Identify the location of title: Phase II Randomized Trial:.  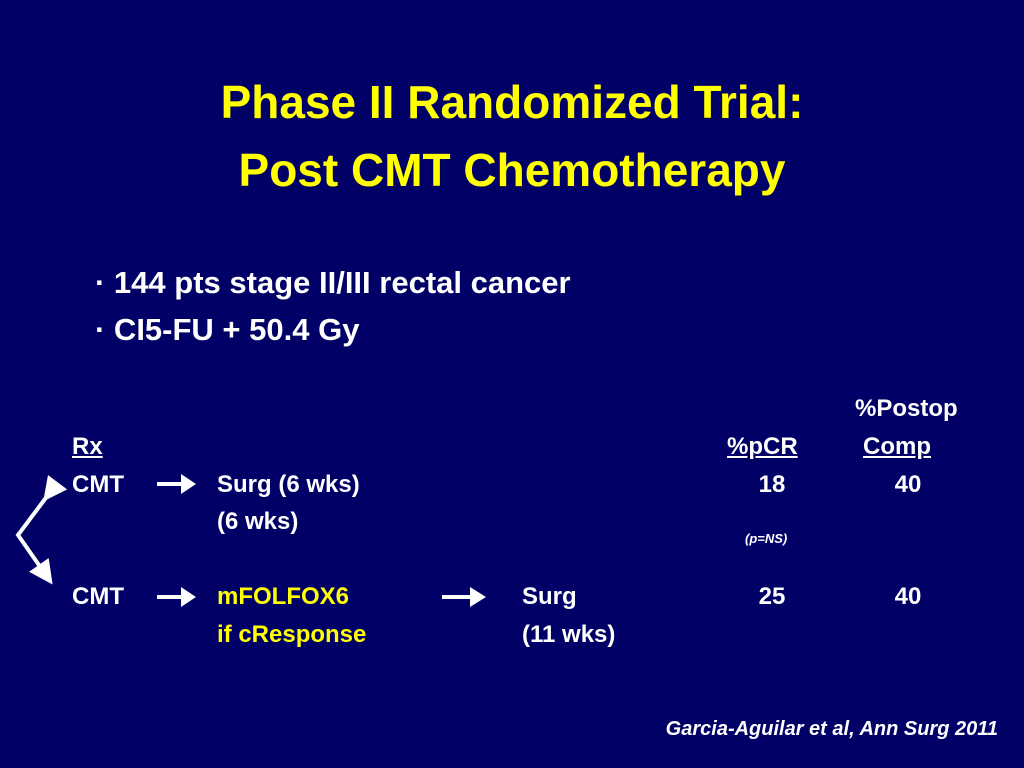
(512, 102).